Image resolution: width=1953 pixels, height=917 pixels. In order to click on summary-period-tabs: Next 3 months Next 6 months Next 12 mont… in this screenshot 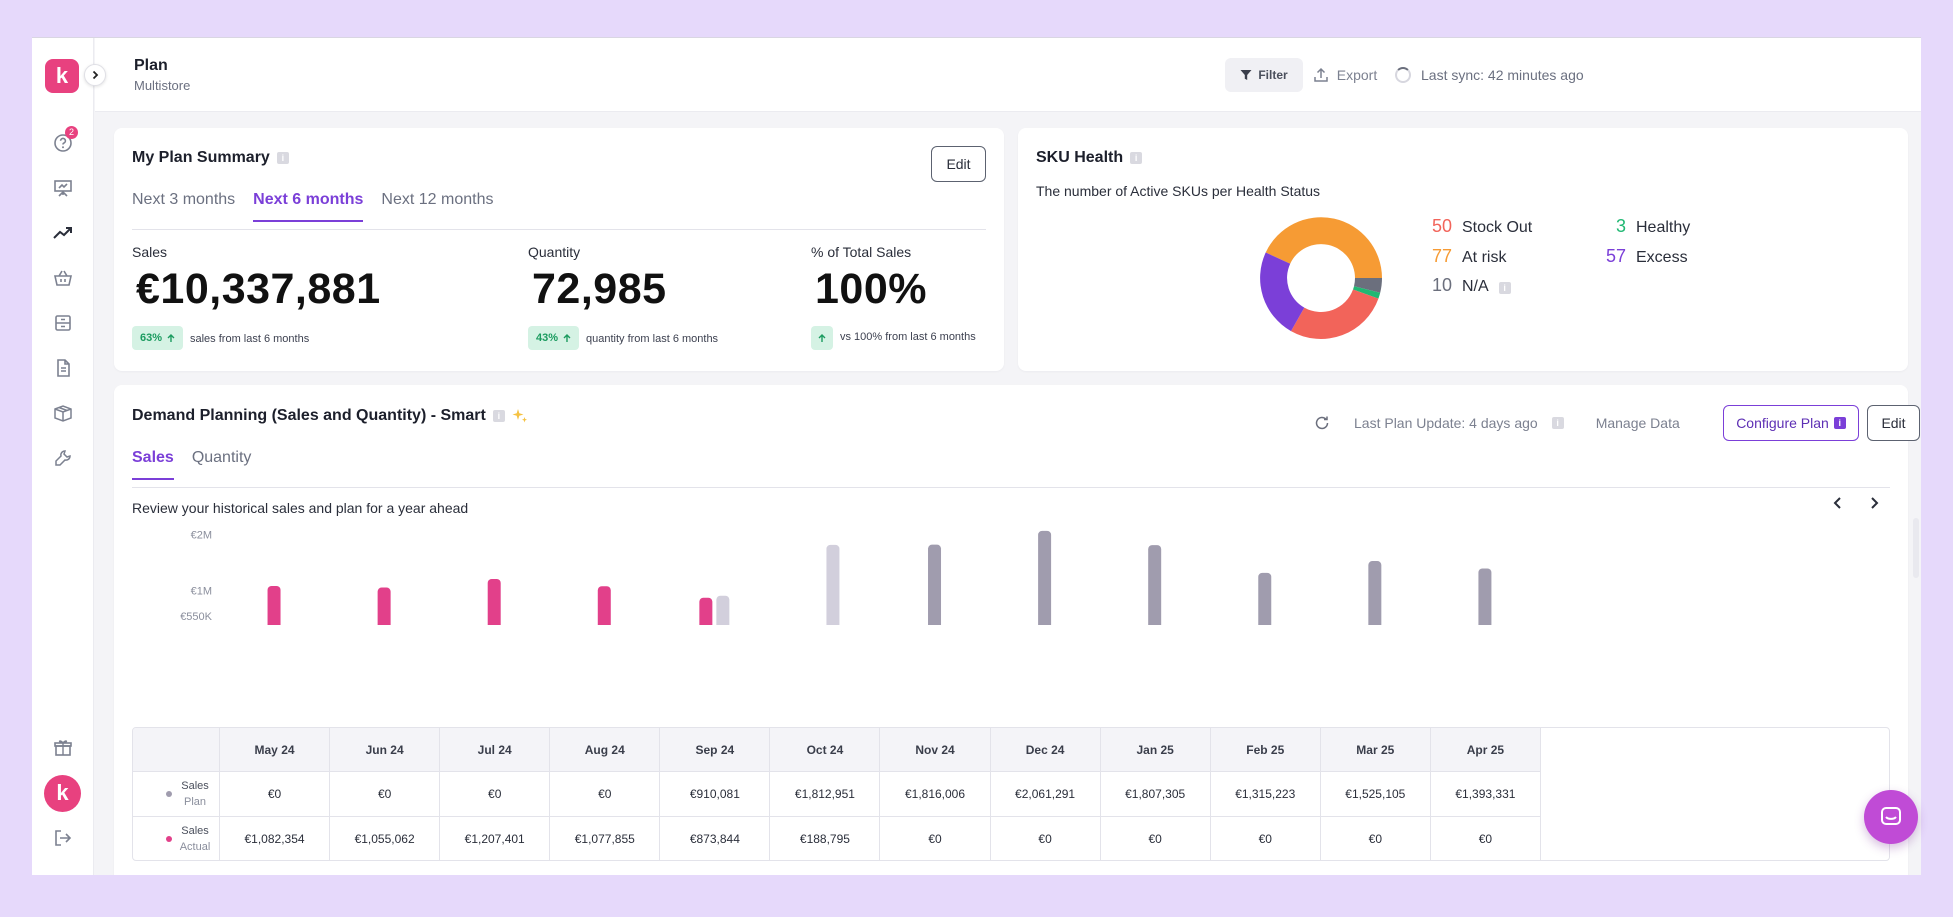, I will do `click(313, 206)`.